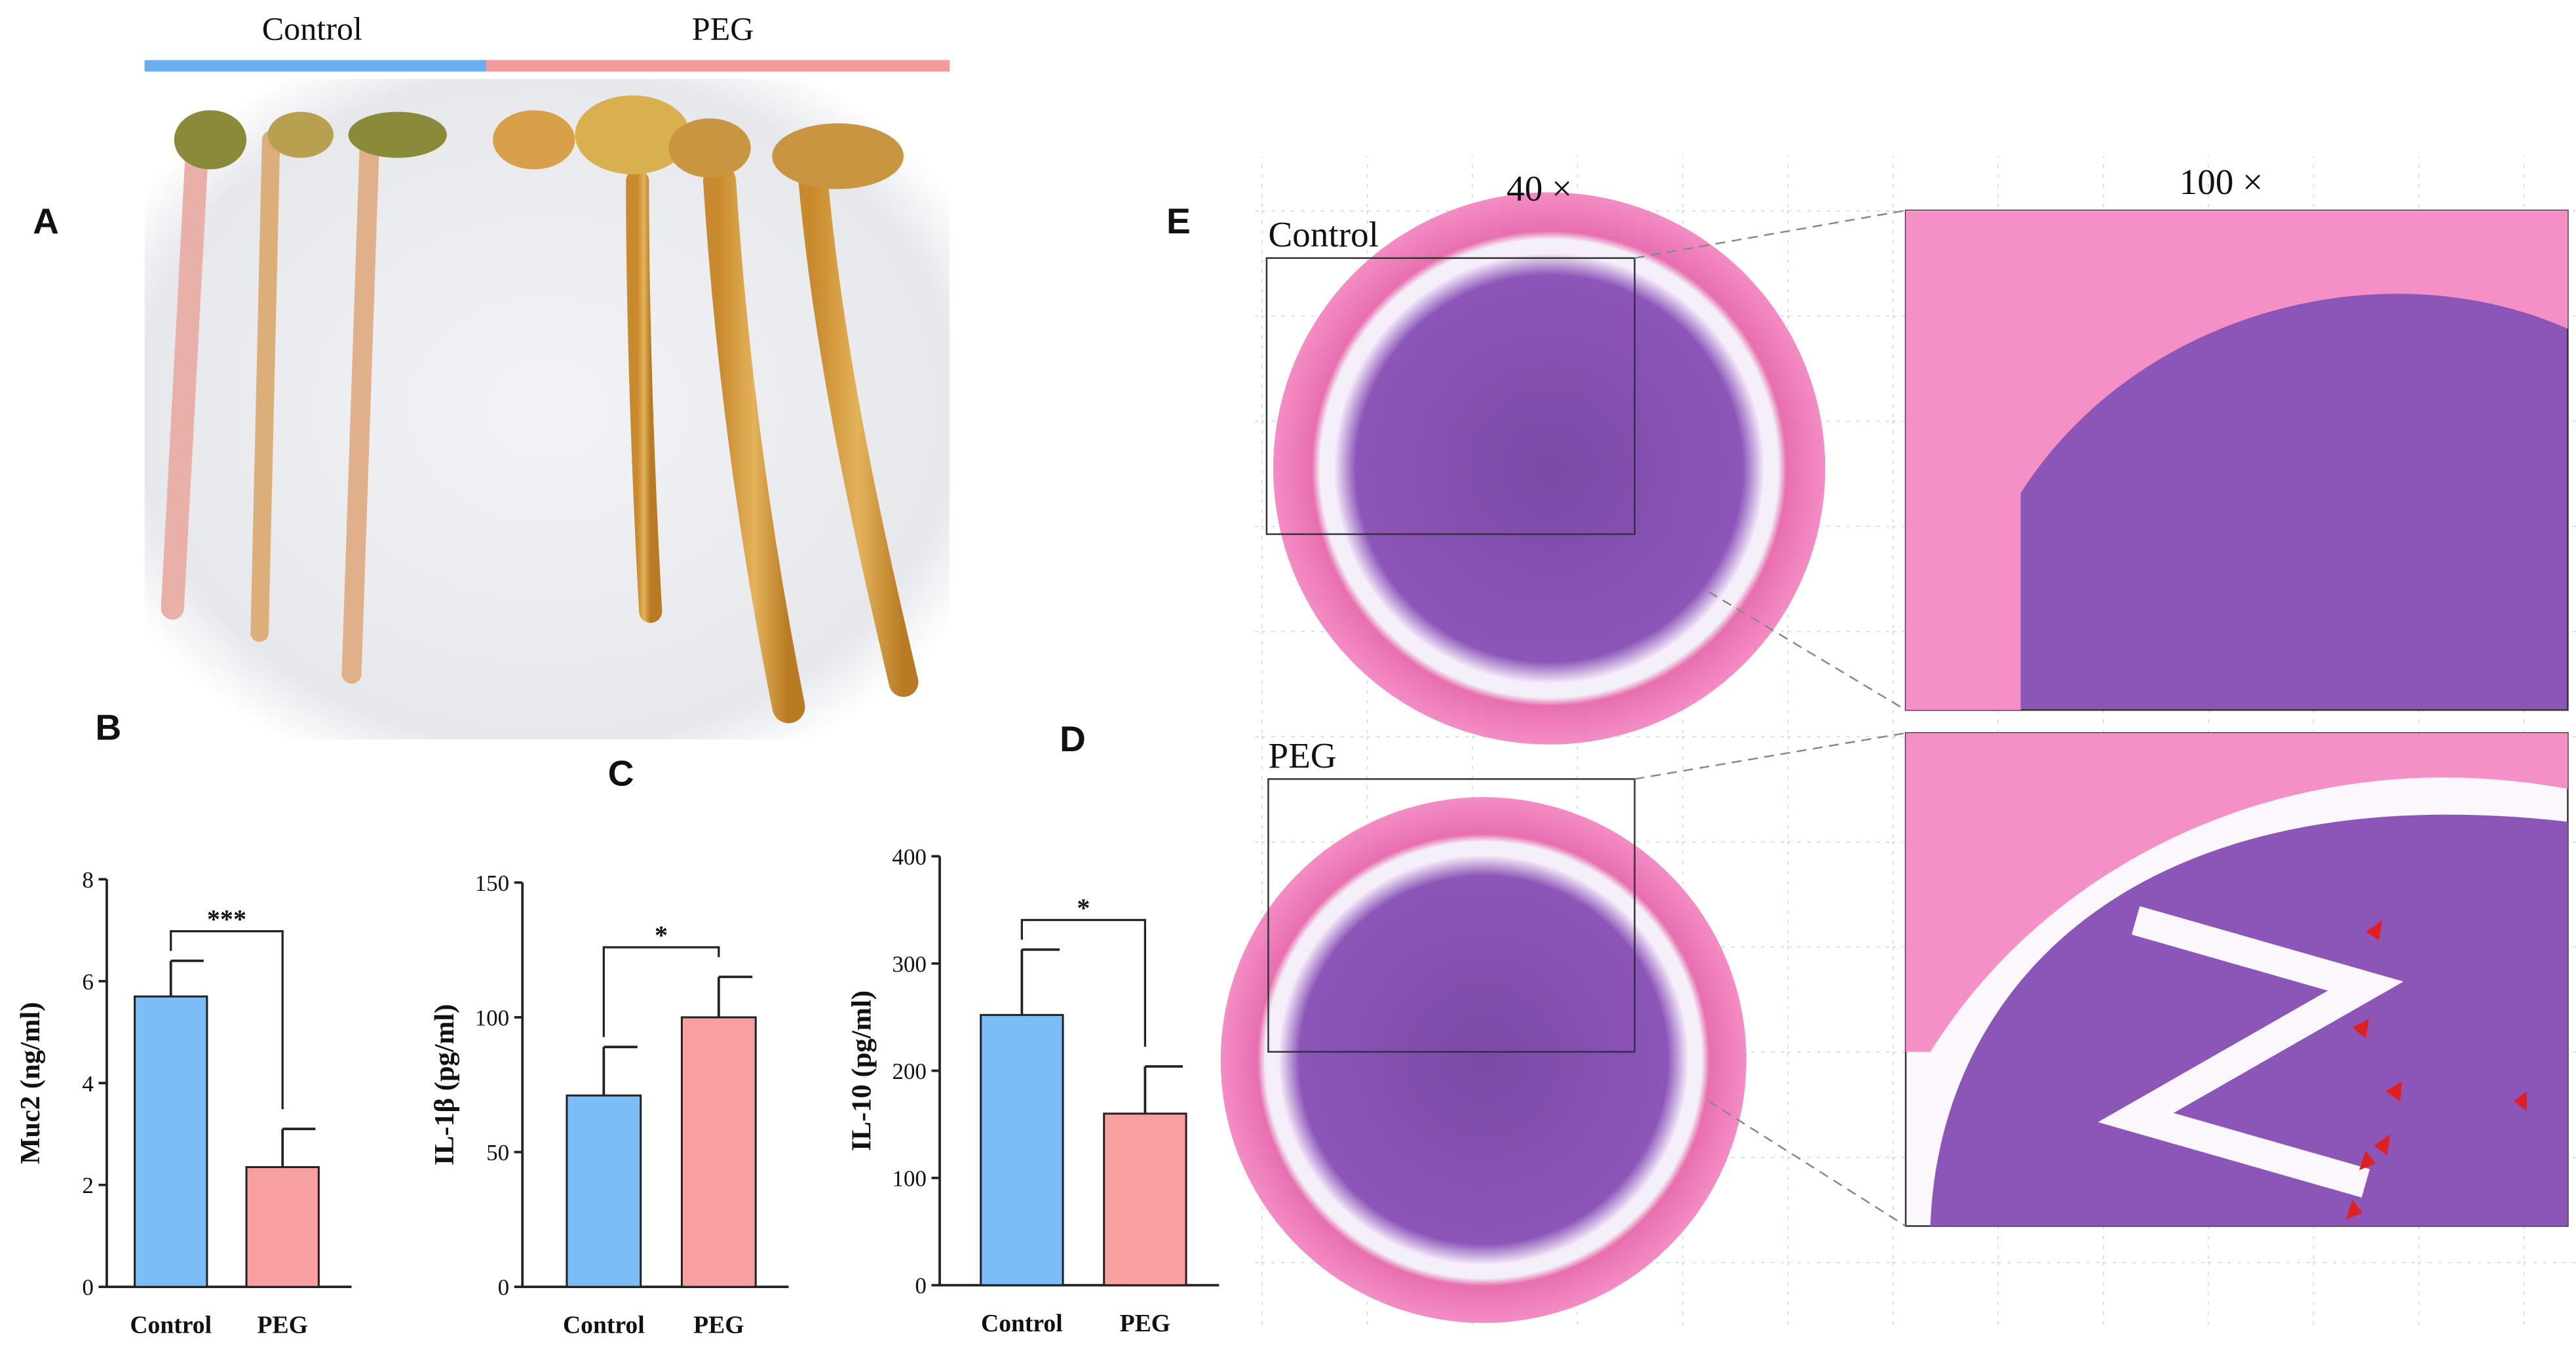 This screenshot has height=1351, width=2576. What do you see at coordinates (2436, 1070) in the screenshot?
I see `arrows` at bounding box center [2436, 1070].